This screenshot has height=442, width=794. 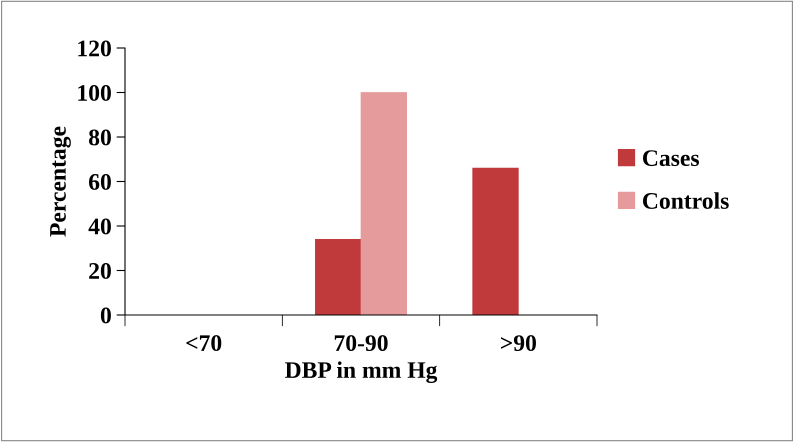 I want to click on y-tick-label: 0, so click(x=105, y=315).